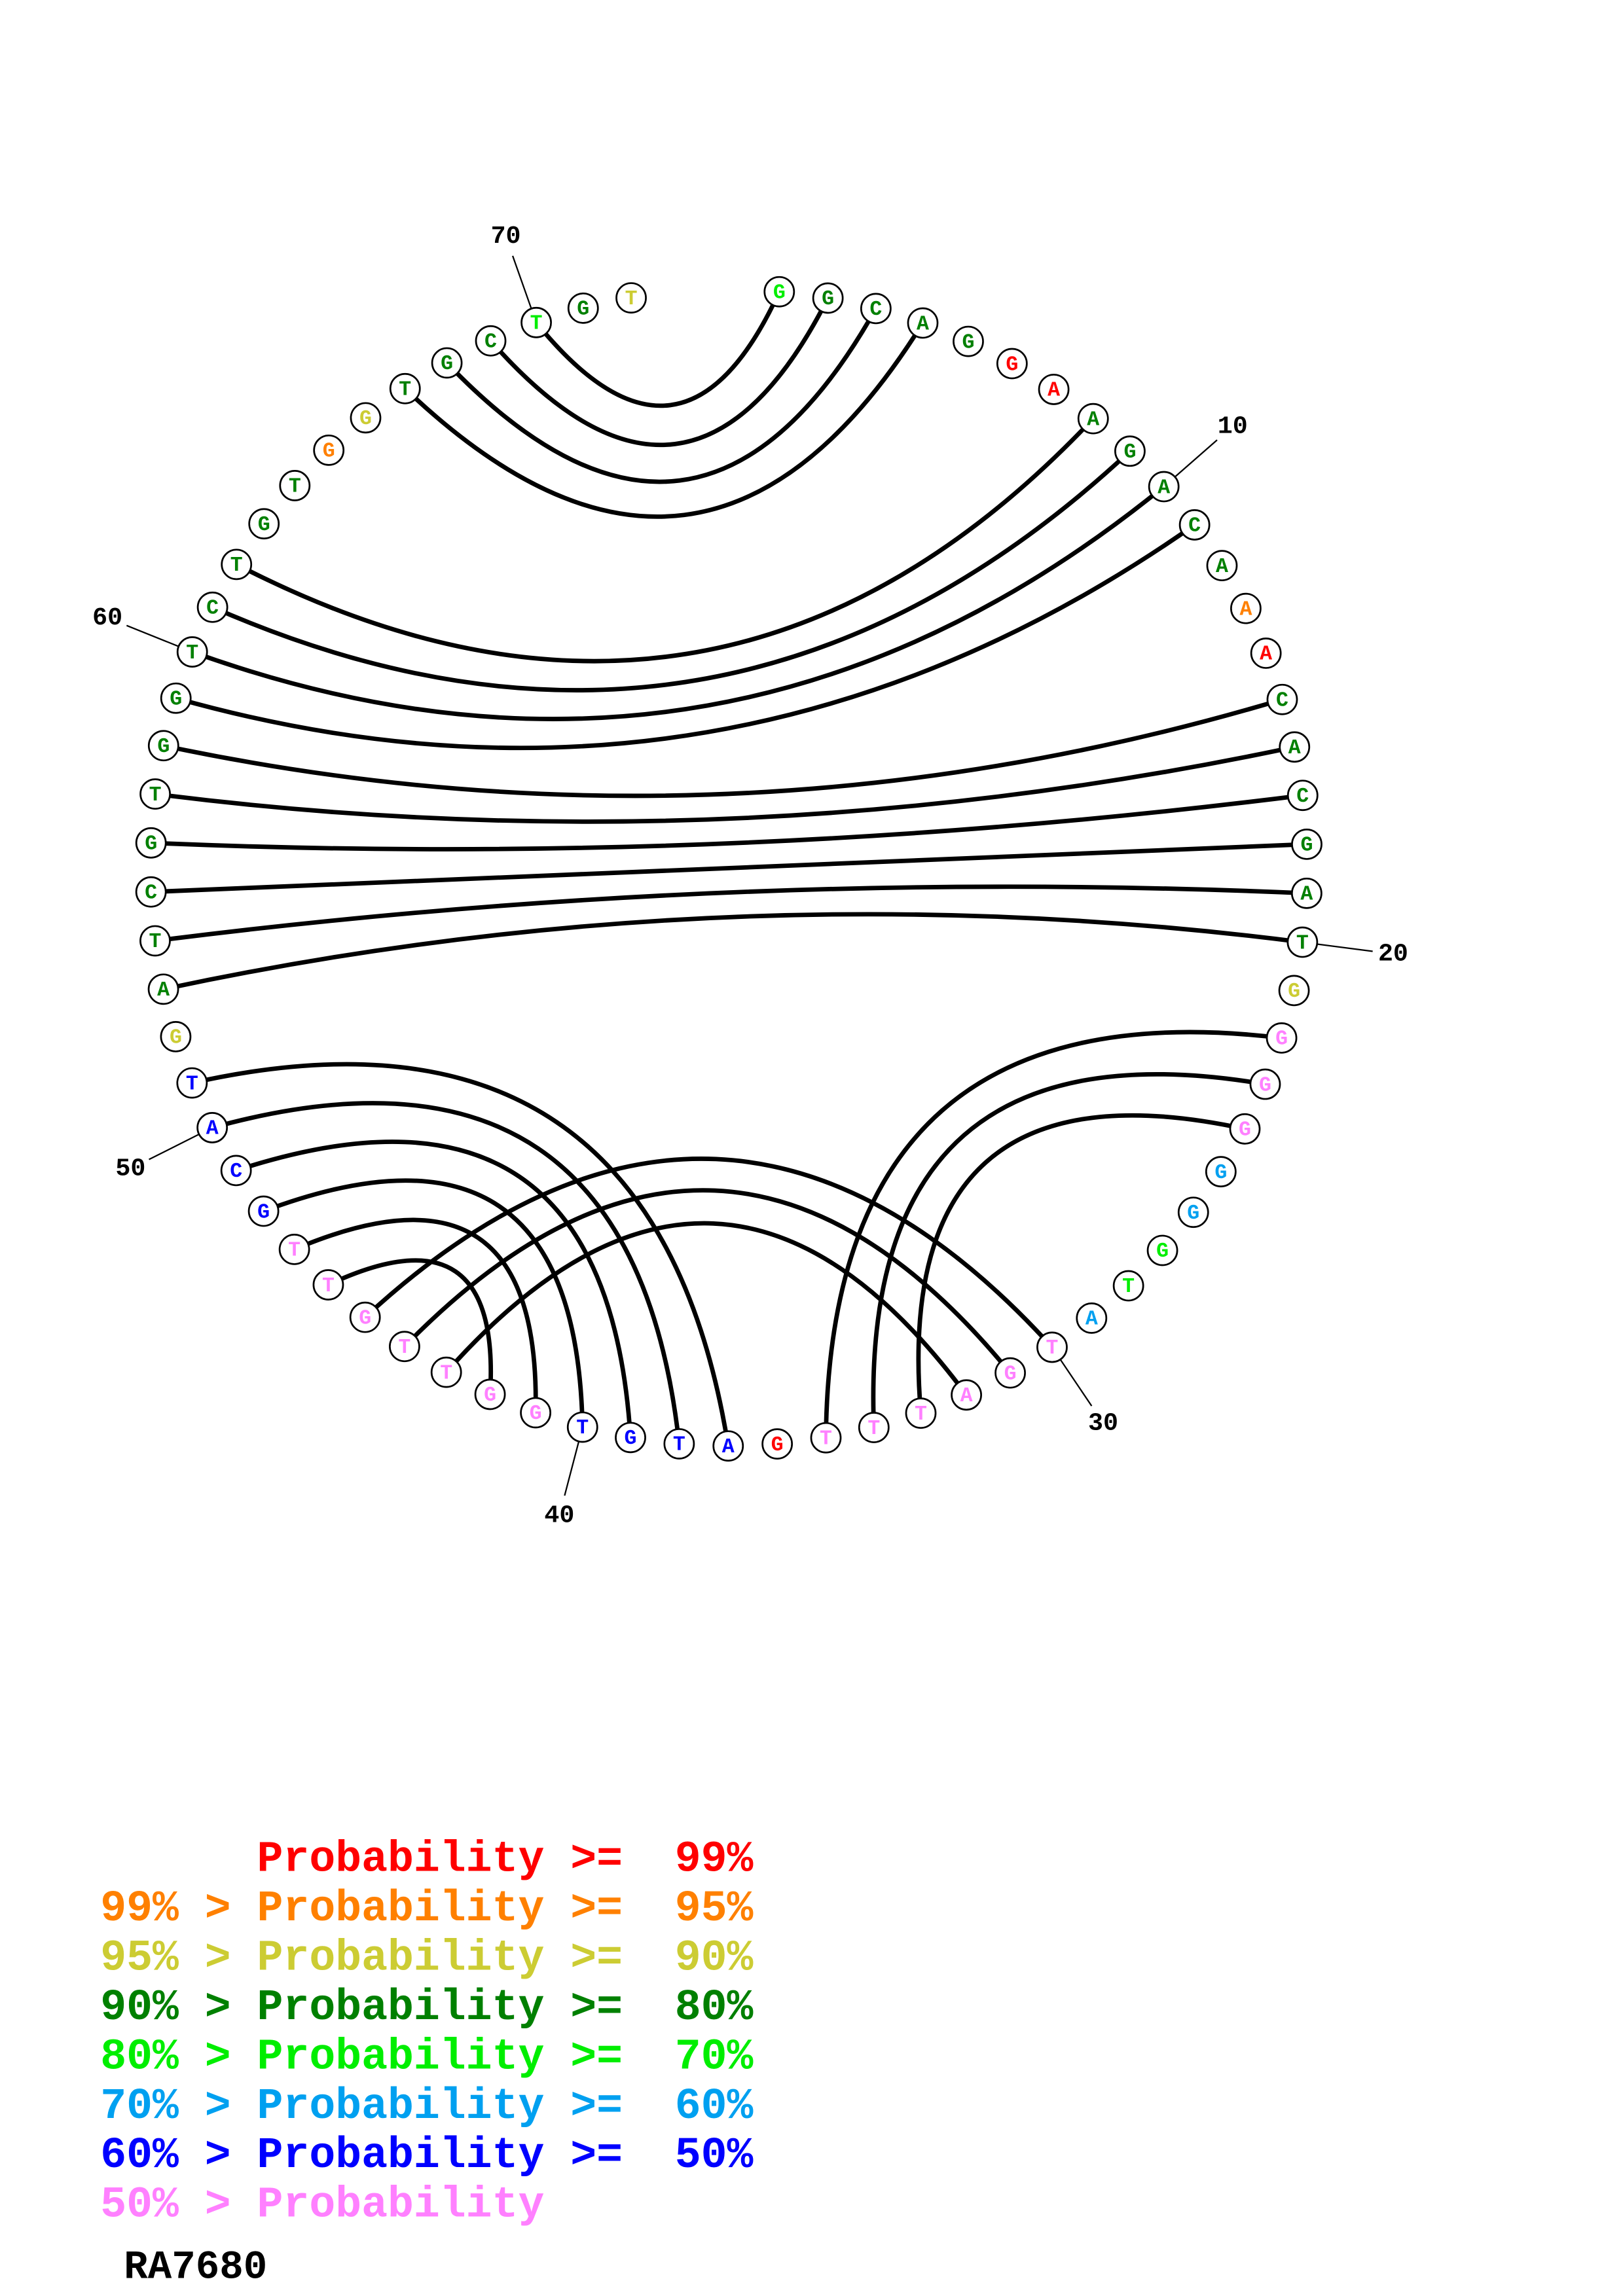 The height and width of the screenshot is (2296, 1623). I want to click on nucleotide-49: C, so click(236, 1171).